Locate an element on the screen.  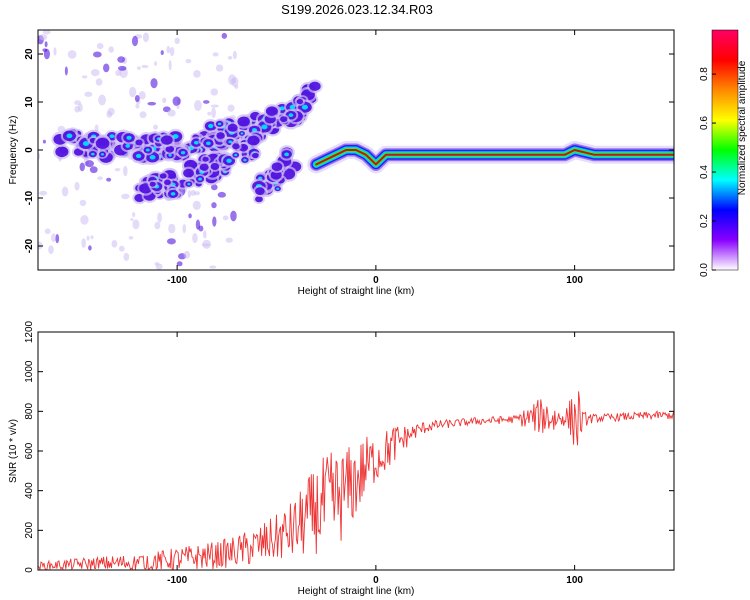
figure-title: S199.2026.023.12.34.R03 is located at coordinates (357, 9).